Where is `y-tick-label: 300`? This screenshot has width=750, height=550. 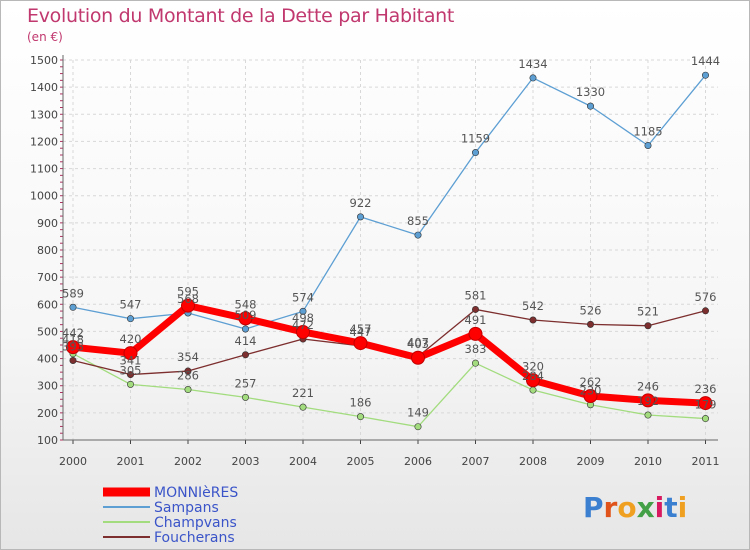
y-tick-label: 300 is located at coordinates (47, 386).